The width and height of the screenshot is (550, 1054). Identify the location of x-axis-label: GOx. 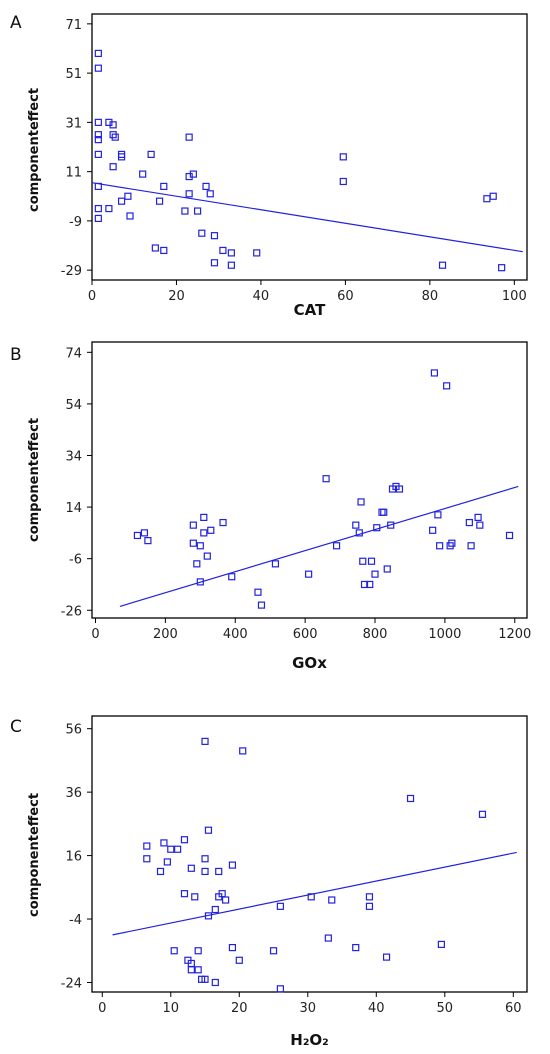
(309, 663).